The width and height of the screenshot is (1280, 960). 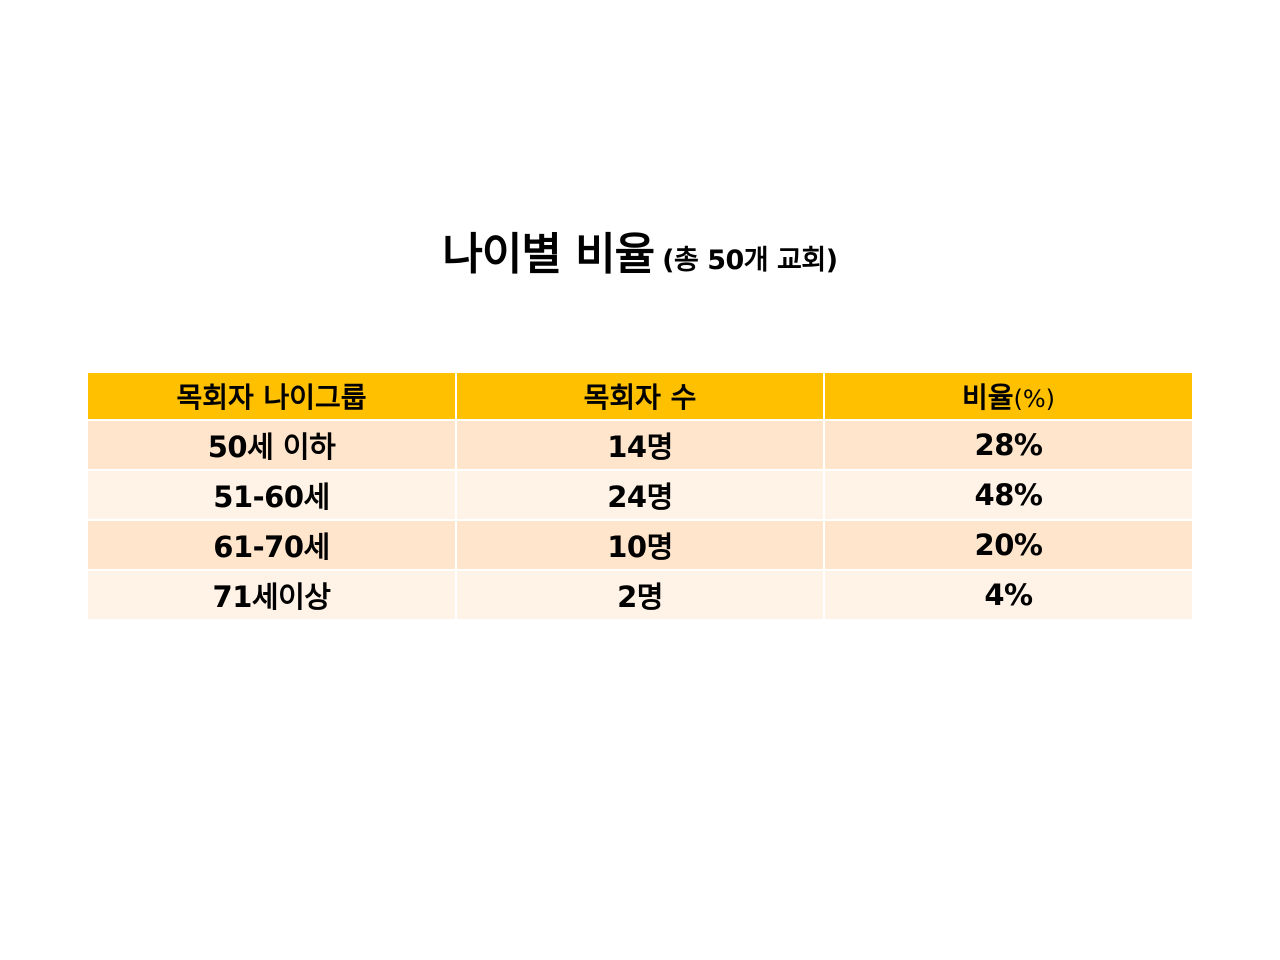 I want to click on table-row: 51-60세 24명 48%, so click(x=640, y=495).